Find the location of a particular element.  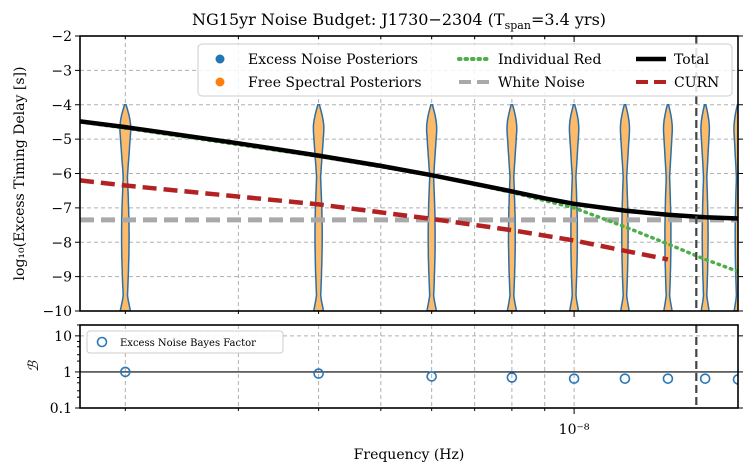

legend-label: White Noise is located at coordinates (541, 83).